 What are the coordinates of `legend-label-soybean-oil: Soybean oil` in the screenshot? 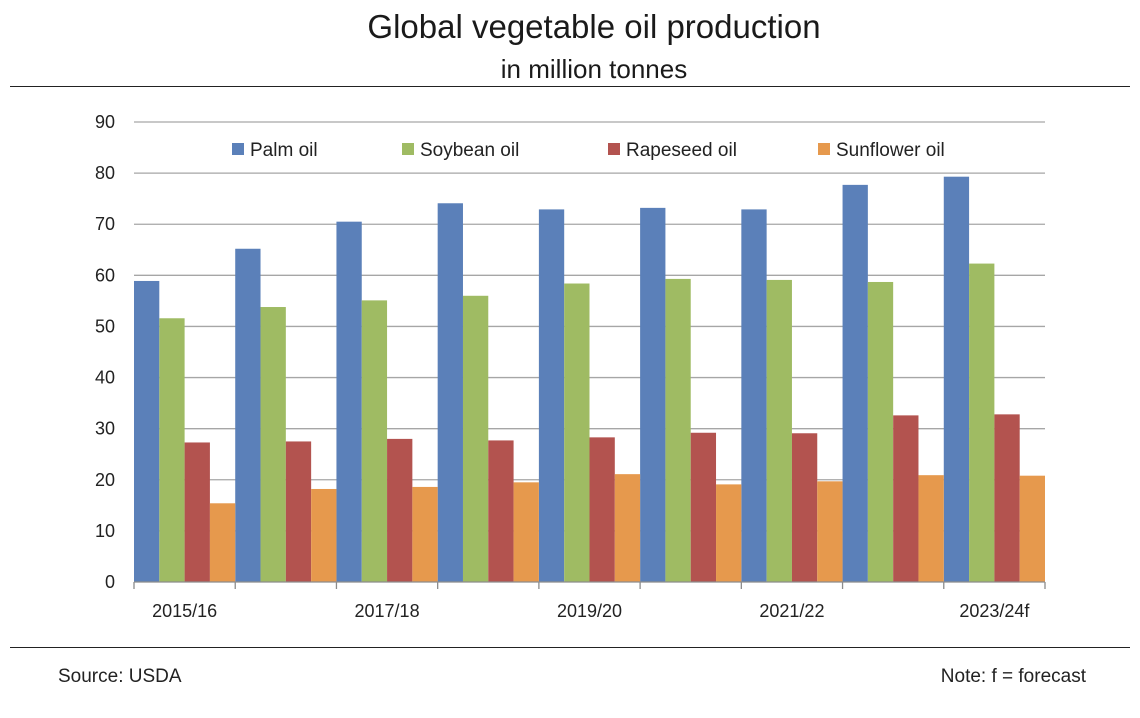 It's located at (469, 150).